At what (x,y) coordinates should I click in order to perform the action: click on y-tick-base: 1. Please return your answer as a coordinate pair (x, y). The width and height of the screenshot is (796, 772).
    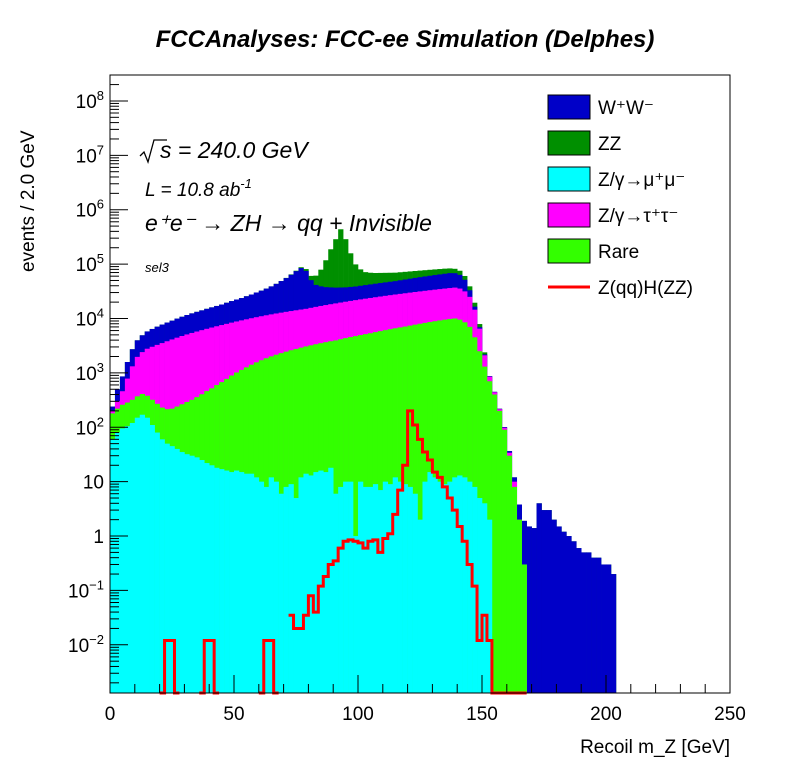
    Looking at the image, I should click on (98, 537).